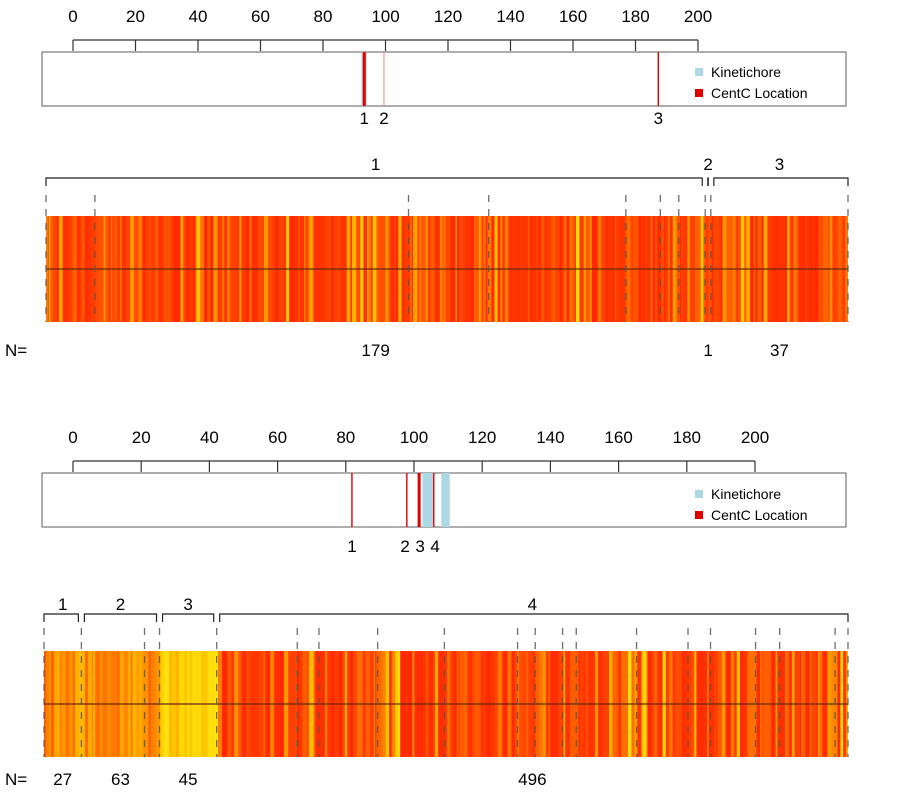  Describe the element at coordinates (779, 350) in the screenshot. I see `segment-count: 37` at that location.